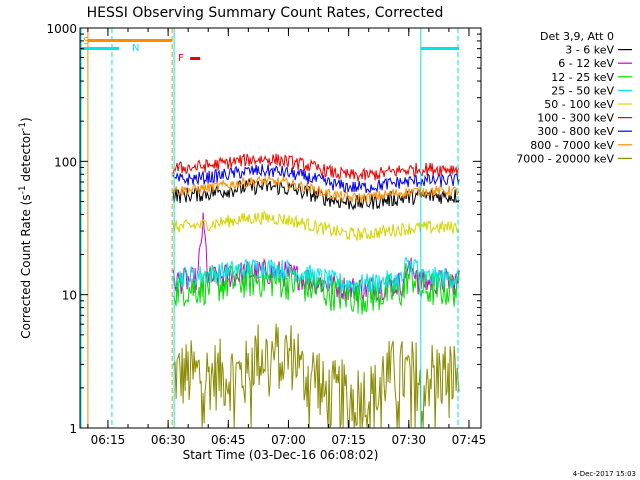  Describe the element at coordinates (135, 48) in the screenshot. I see `night-label: N` at that location.